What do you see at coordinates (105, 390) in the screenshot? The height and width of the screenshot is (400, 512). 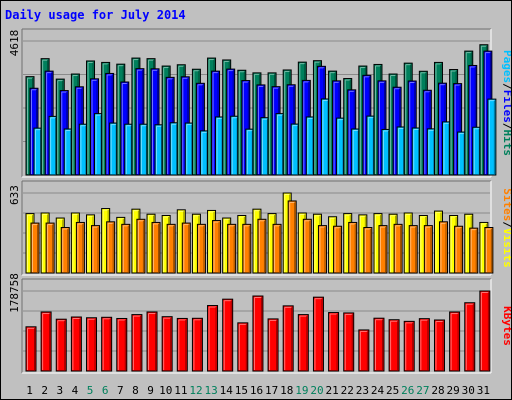 I see `x-tick-label: 6` at bounding box center [105, 390].